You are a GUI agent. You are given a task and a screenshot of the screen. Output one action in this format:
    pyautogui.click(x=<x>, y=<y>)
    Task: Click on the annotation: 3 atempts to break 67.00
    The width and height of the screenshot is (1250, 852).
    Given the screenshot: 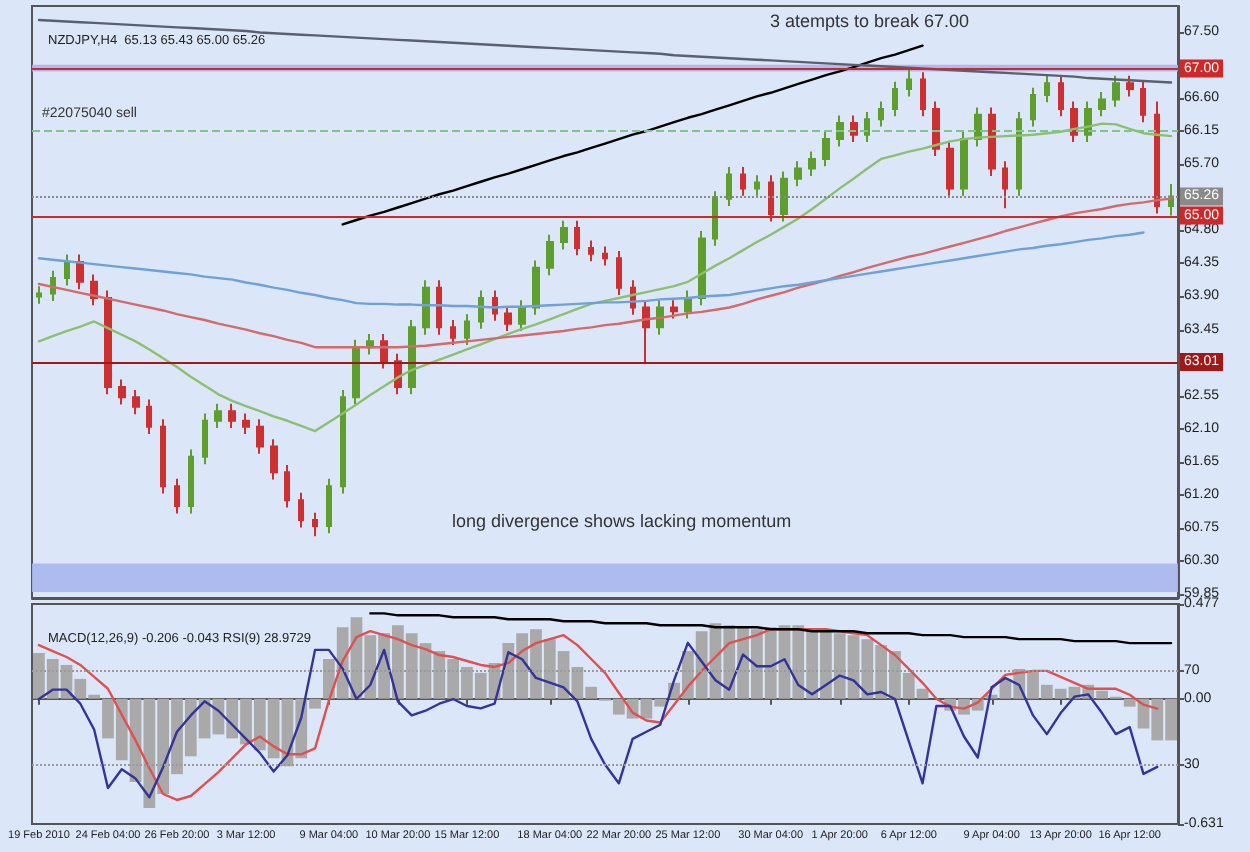 What is the action you would take?
    pyautogui.click(x=870, y=21)
    